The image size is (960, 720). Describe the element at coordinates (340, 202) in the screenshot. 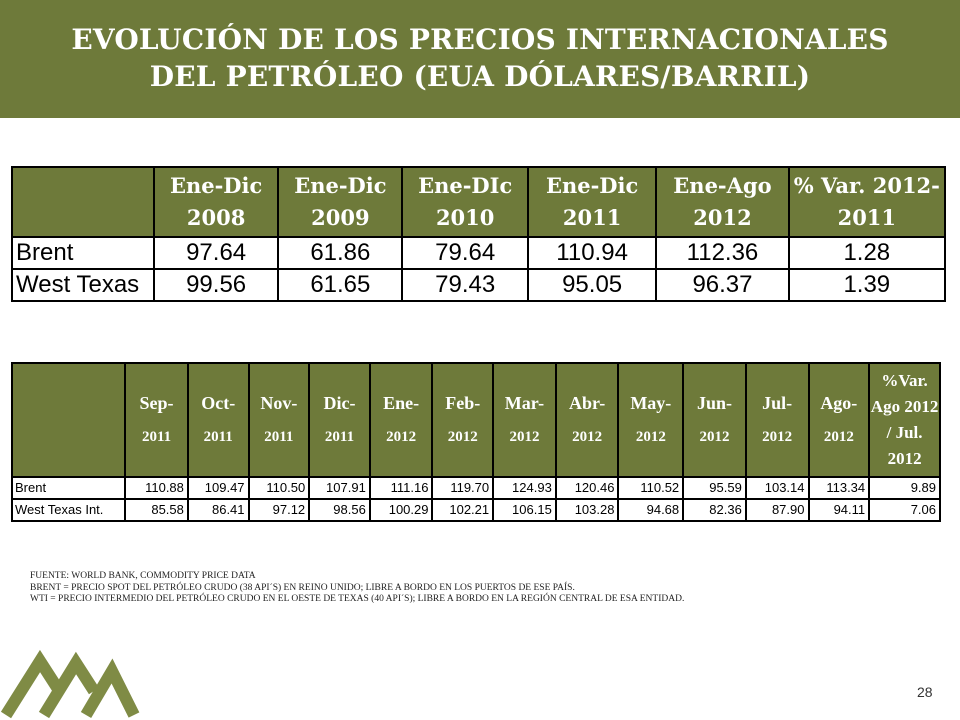

I see `header-cell: Ene-Dic 2009` at that location.